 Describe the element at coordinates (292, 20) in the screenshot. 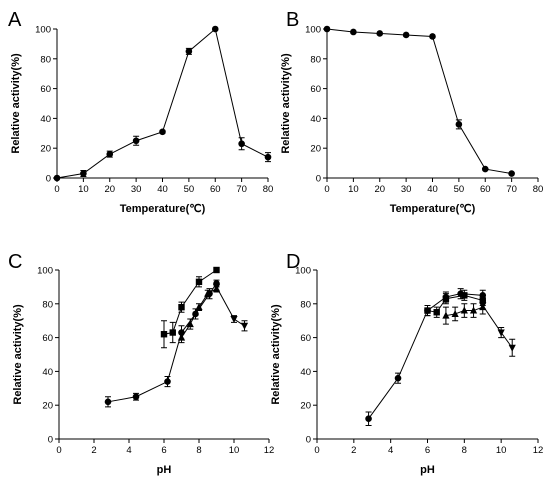

I see `panel-letter: B` at that location.